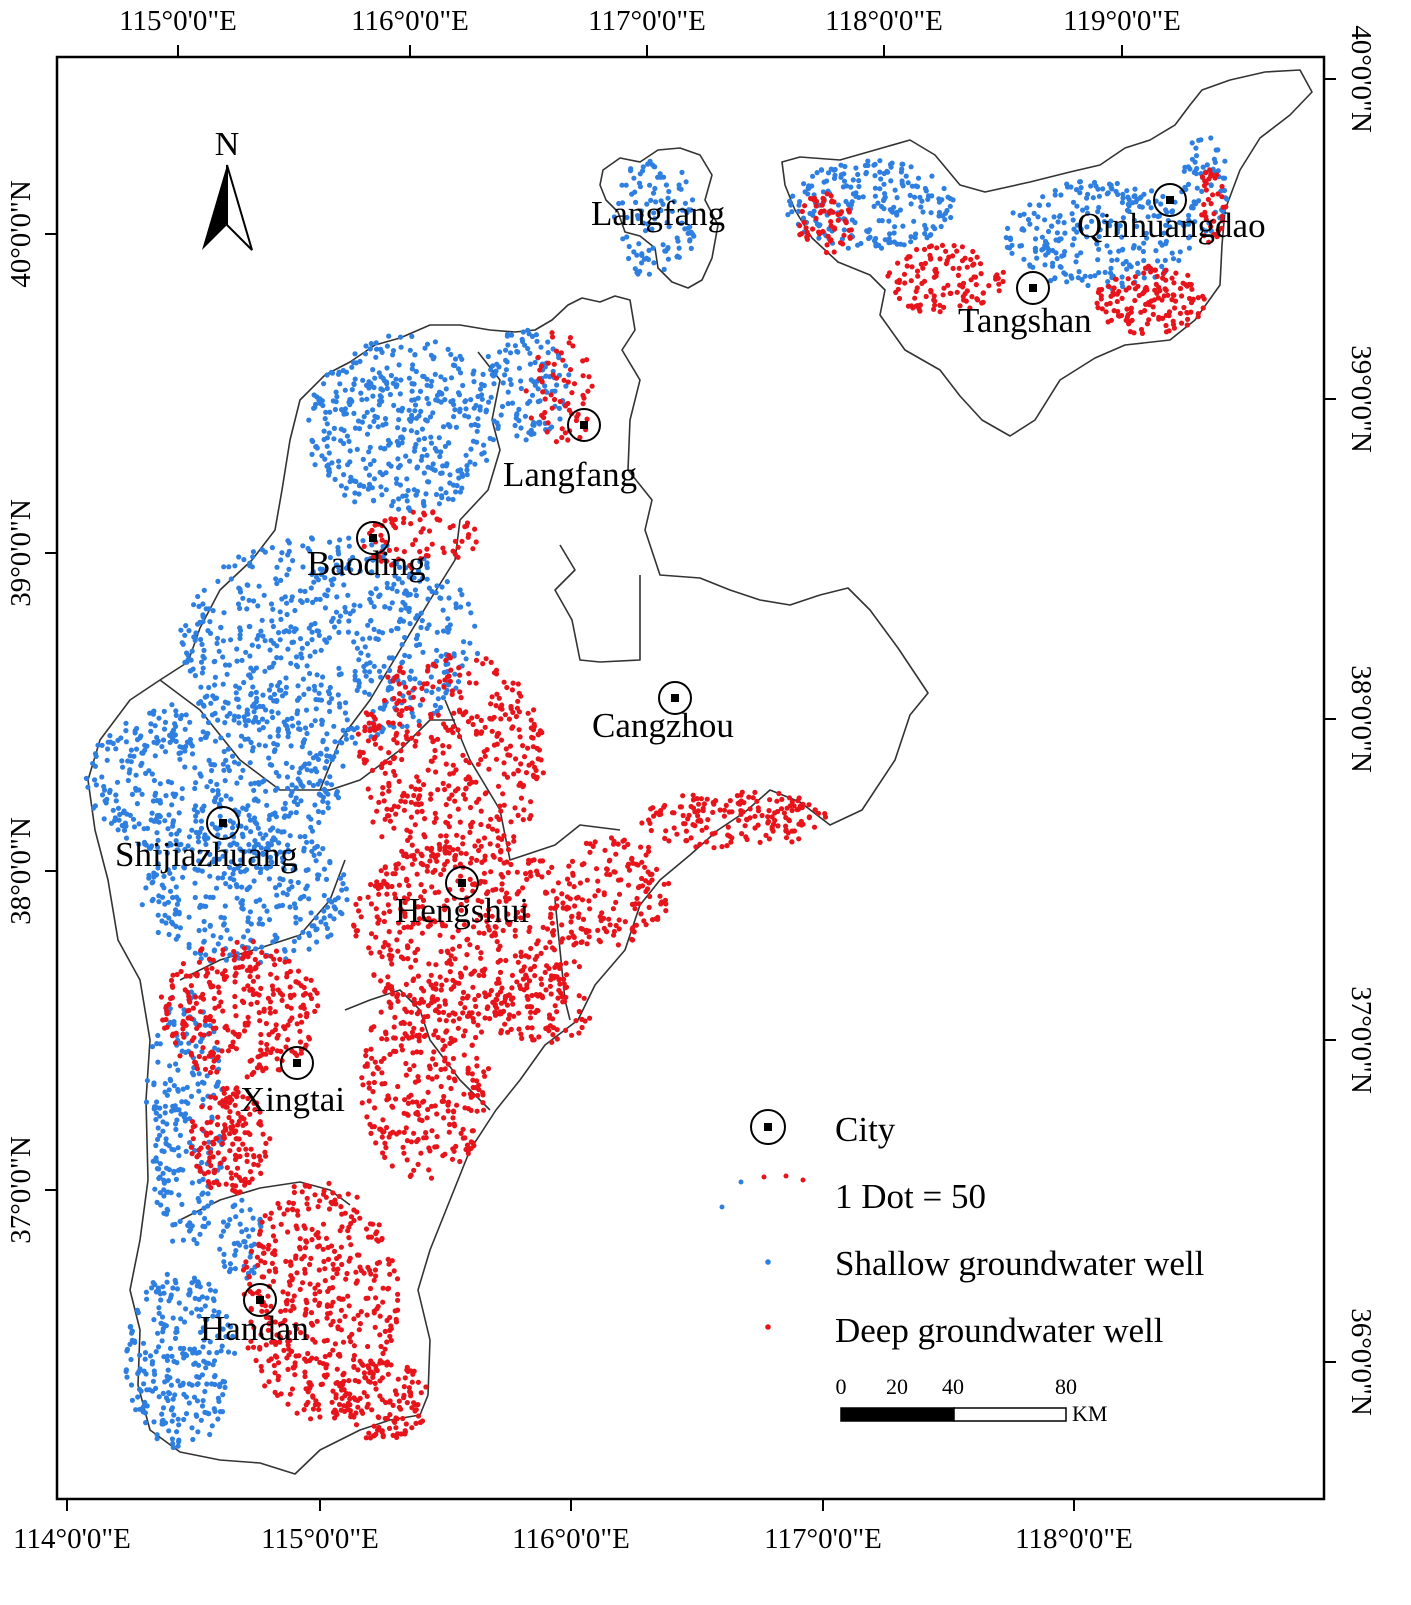 This screenshot has width=1411, height=1605. I want to click on bottom-lon-label-115: 115°0'0"E, so click(320, 1539).